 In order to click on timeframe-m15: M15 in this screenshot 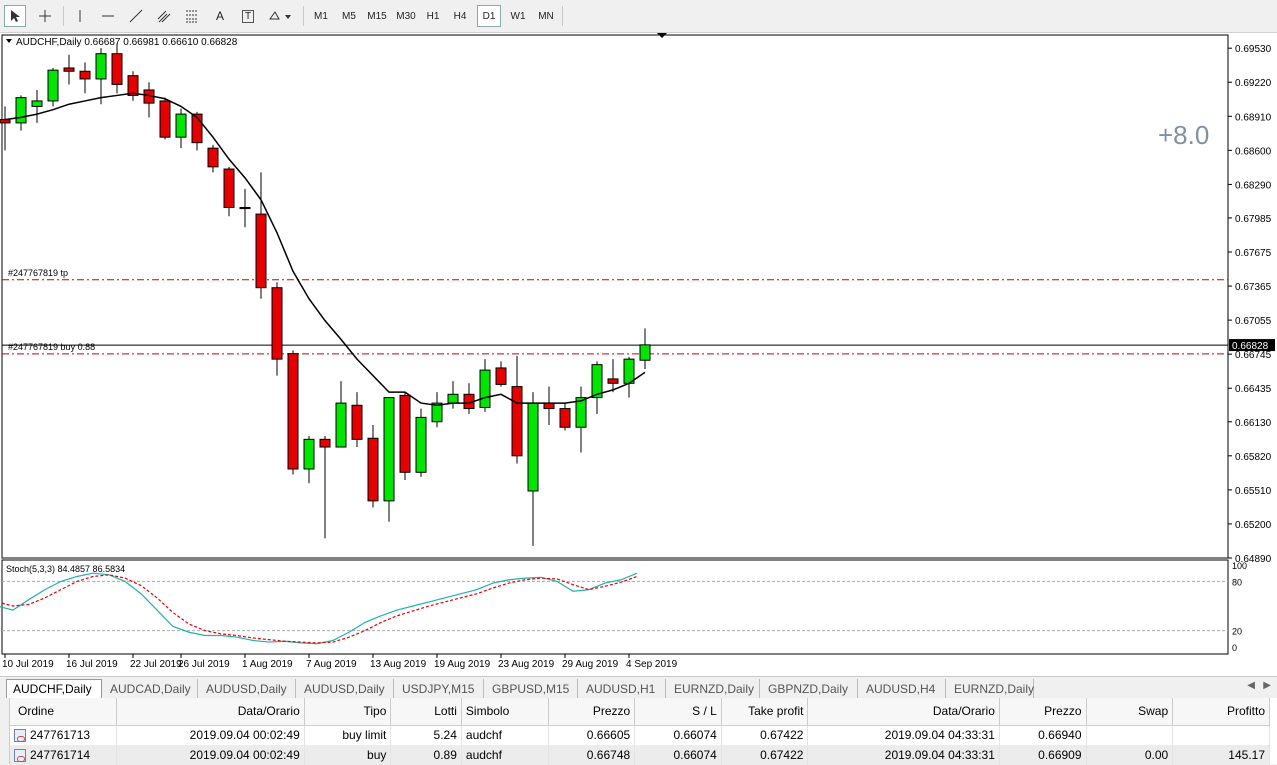, I will do `click(377, 16)`.